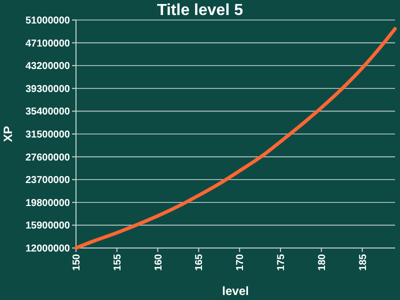 The height and width of the screenshot is (300, 400). What do you see at coordinates (8, 134) in the screenshot?
I see `y-axis-title: XP` at bounding box center [8, 134].